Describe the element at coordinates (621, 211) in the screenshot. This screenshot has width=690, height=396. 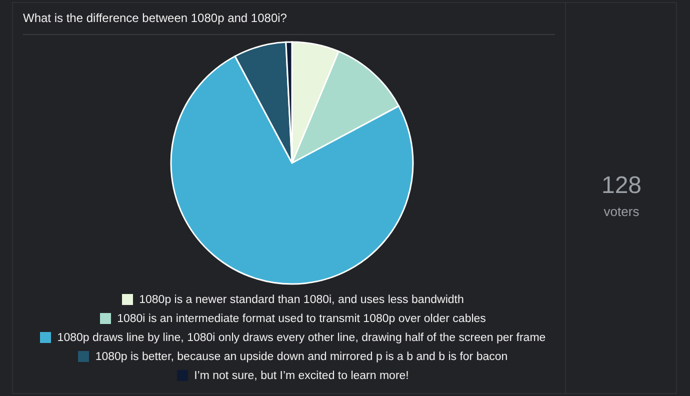
I see `text: voters` at that location.